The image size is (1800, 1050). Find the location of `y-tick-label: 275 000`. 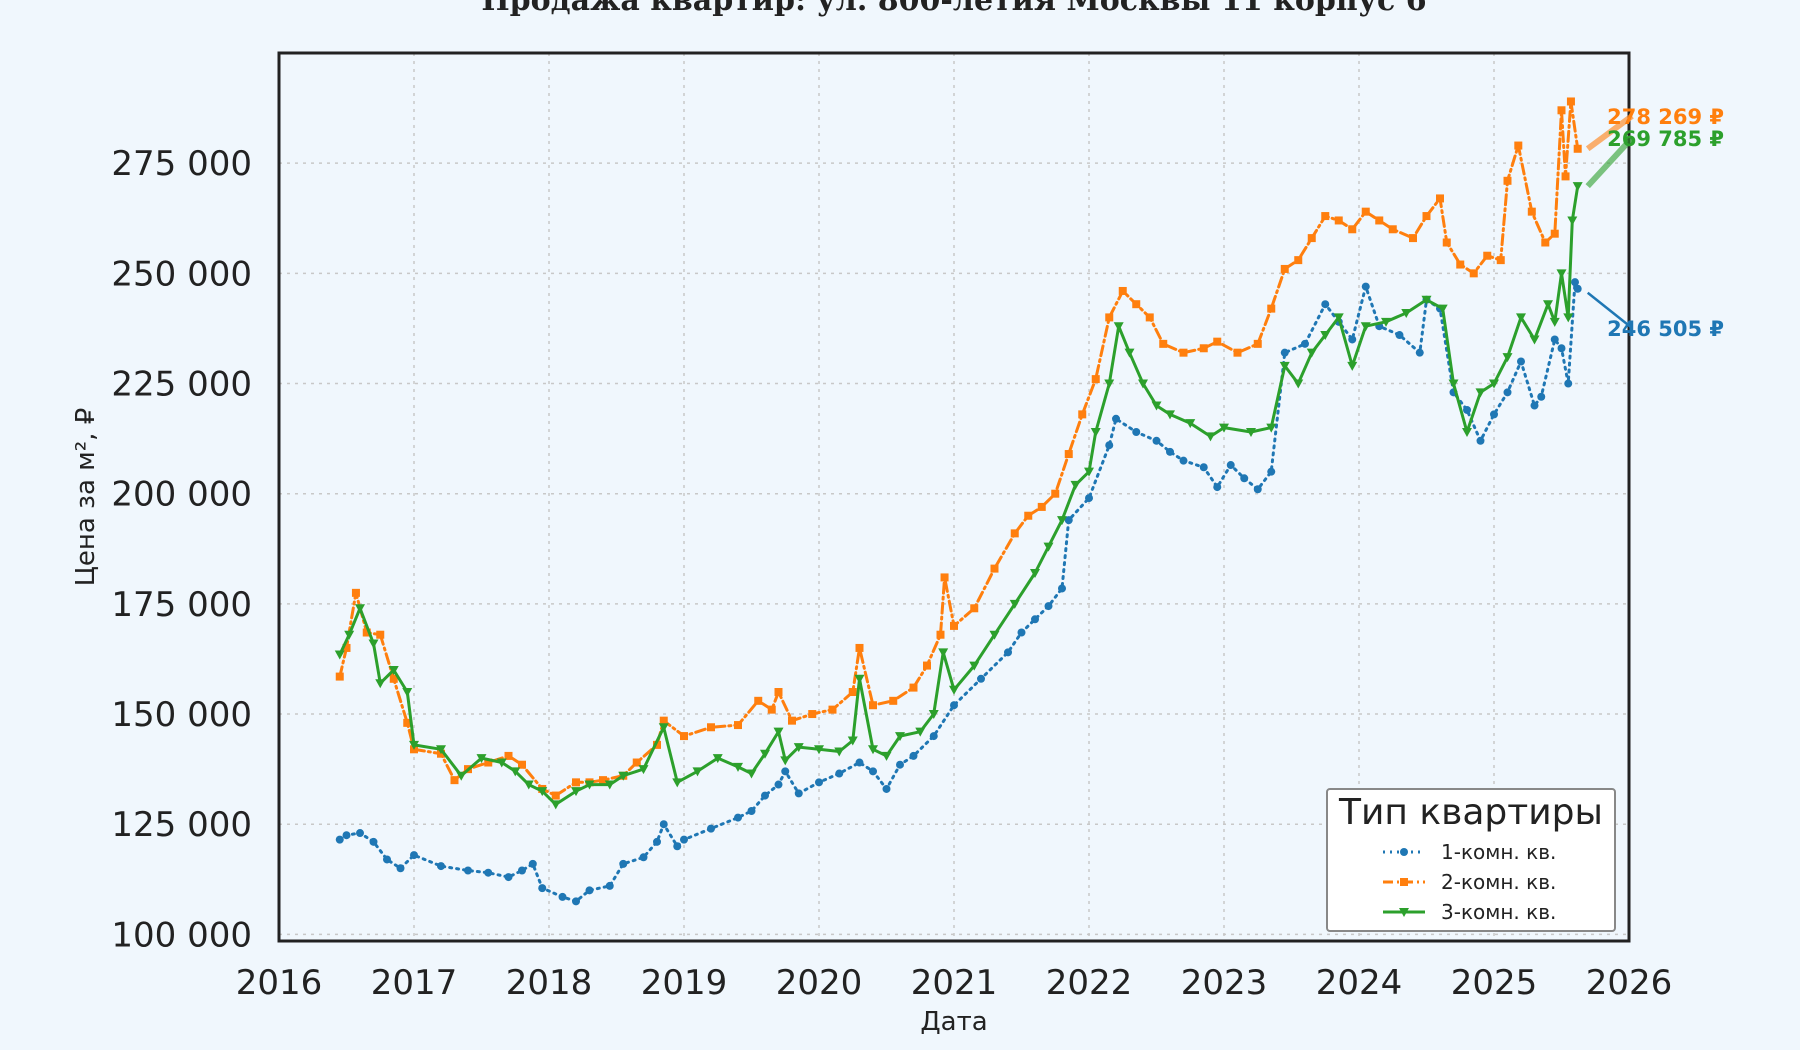

y-tick-label: 275 000 is located at coordinates (181, 164).